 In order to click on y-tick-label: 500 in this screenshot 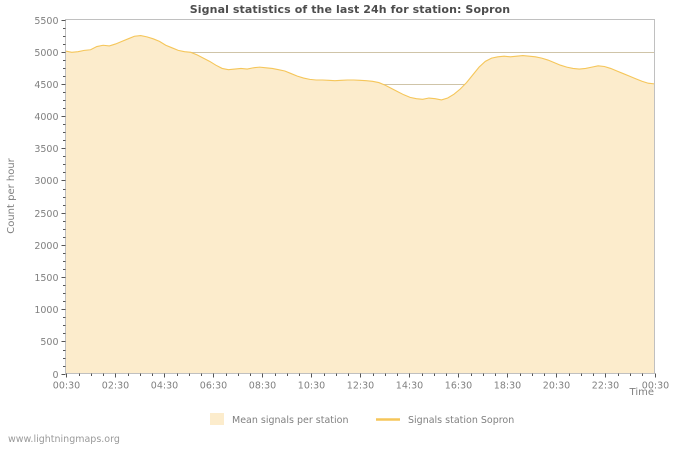, I will do `click(49, 342)`.